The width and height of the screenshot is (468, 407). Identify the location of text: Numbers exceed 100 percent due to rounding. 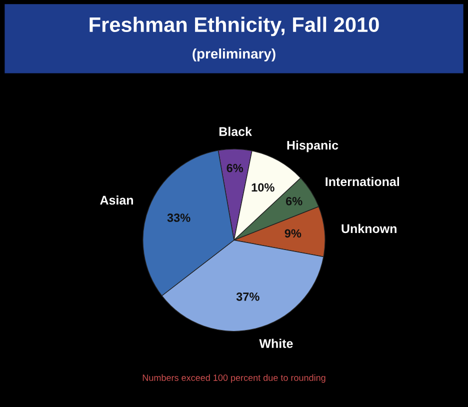
(234, 378).